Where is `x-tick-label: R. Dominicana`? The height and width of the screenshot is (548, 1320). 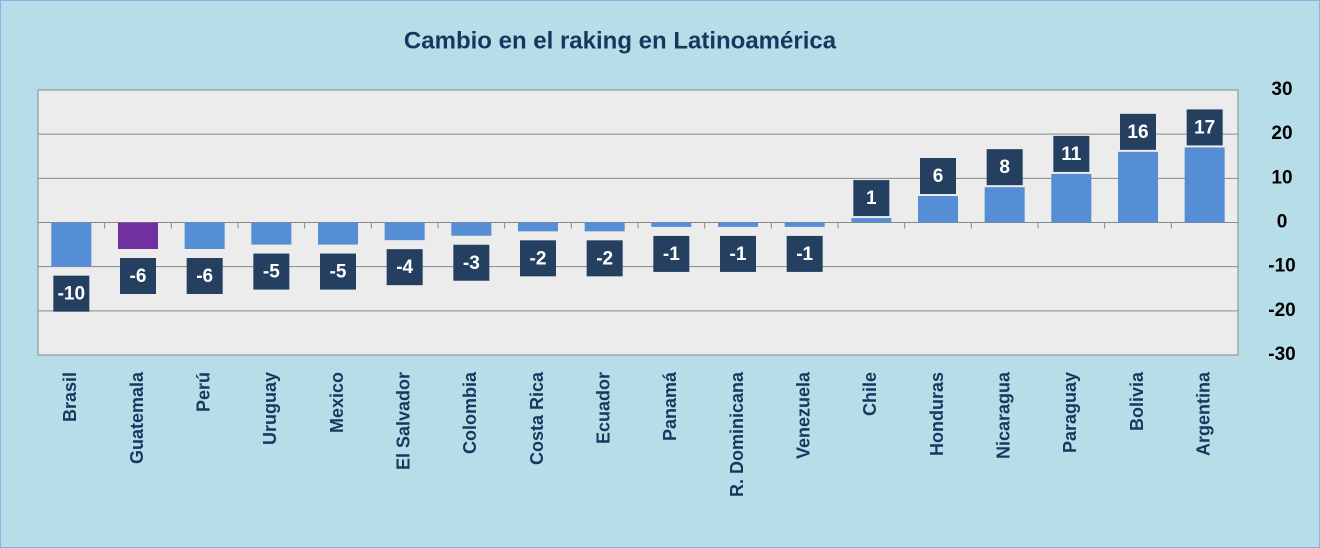 x-tick-label: R. Dominicana is located at coordinates (737, 434).